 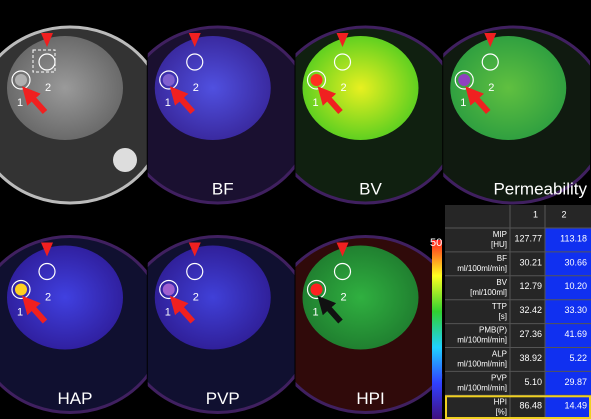 What do you see at coordinates (530, 406) in the screenshot?
I see `cell-value: 86.48` at bounding box center [530, 406].